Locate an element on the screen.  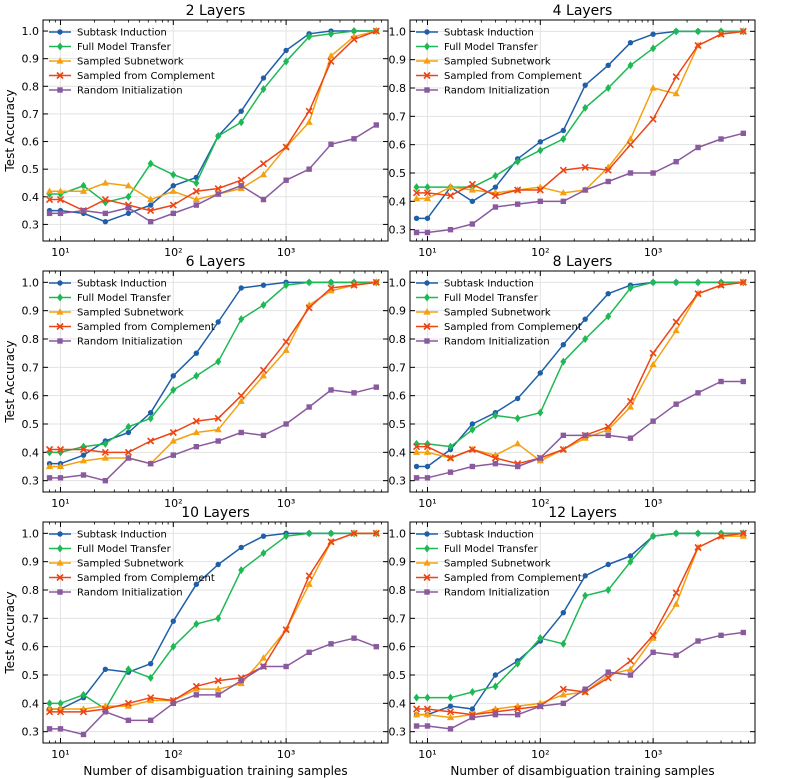
y-tick-label: 0.9 is located at coordinates (31, 311).